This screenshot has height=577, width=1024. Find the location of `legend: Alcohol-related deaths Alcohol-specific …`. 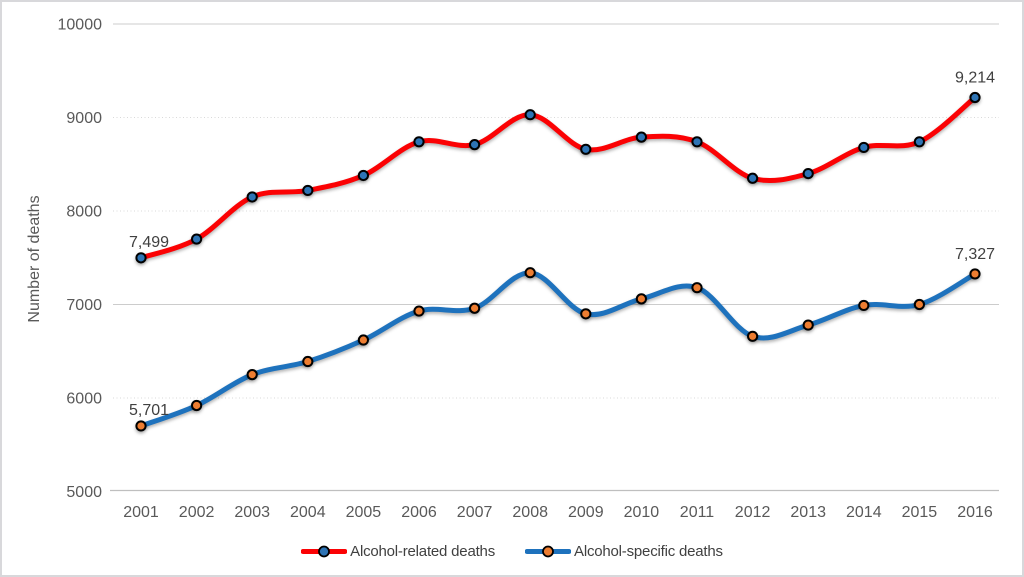

legend: Alcohol-related deaths Alcohol-specific … is located at coordinates (512, 551).